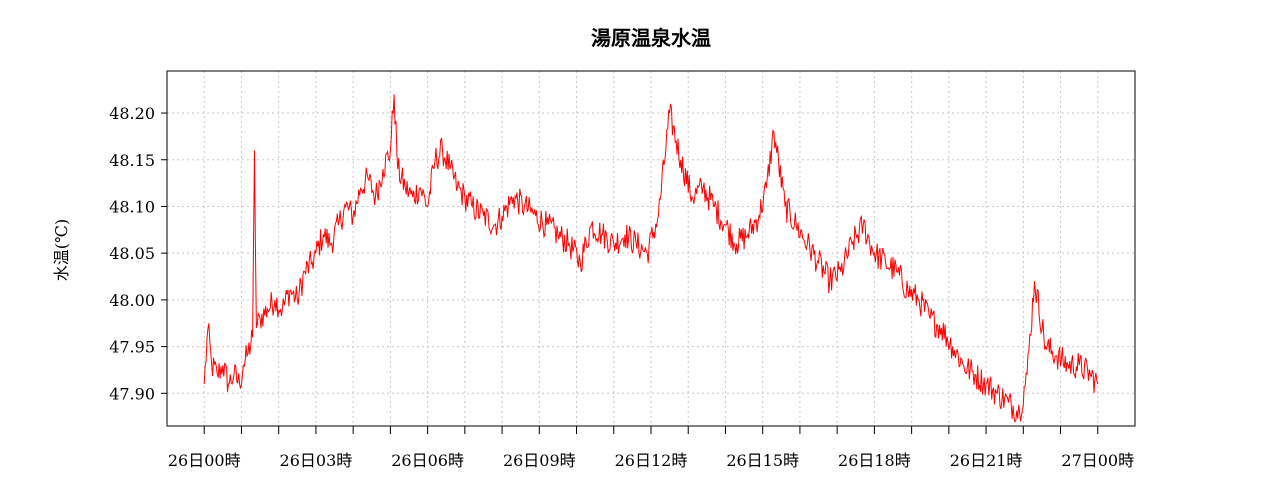  What do you see at coordinates (762, 460) in the screenshot?
I see `x-tick-label: 26日15時` at bounding box center [762, 460].